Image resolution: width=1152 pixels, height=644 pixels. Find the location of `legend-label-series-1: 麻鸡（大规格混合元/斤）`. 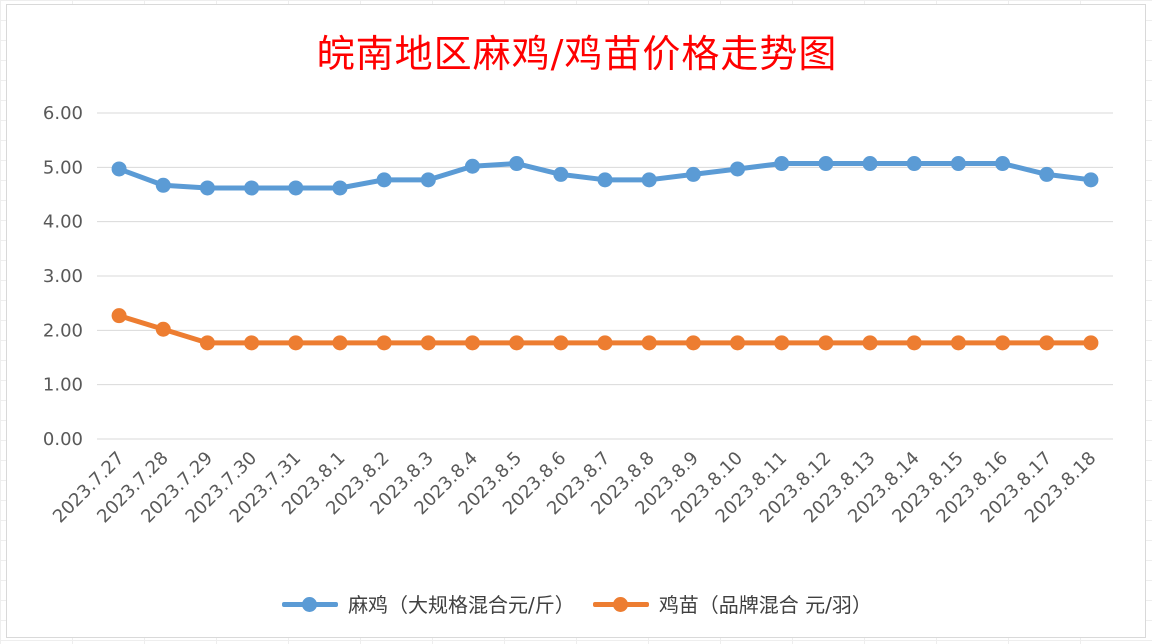

legend-label-series-1: 麻鸡（大规格混合元/斤） is located at coordinates (461, 605).